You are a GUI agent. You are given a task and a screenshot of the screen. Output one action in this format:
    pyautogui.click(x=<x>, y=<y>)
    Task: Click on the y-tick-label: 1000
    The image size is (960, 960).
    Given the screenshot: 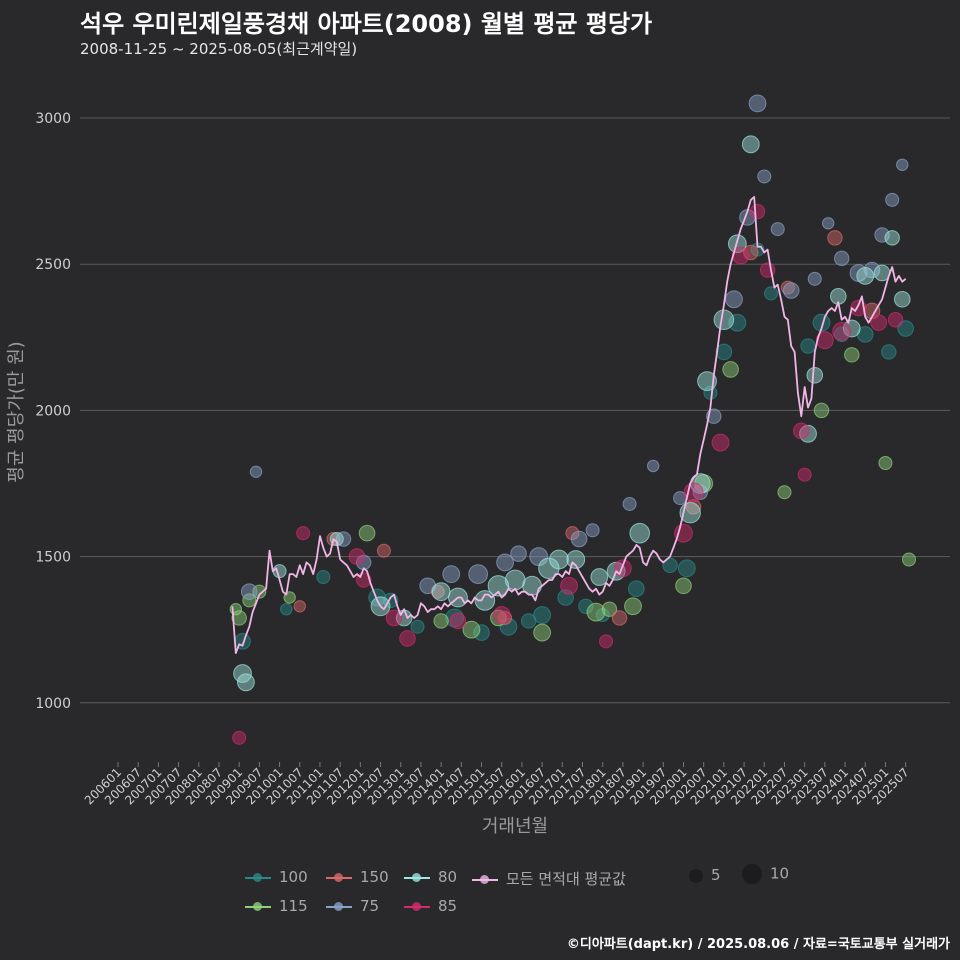 What is the action you would take?
    pyautogui.click(x=53, y=704)
    